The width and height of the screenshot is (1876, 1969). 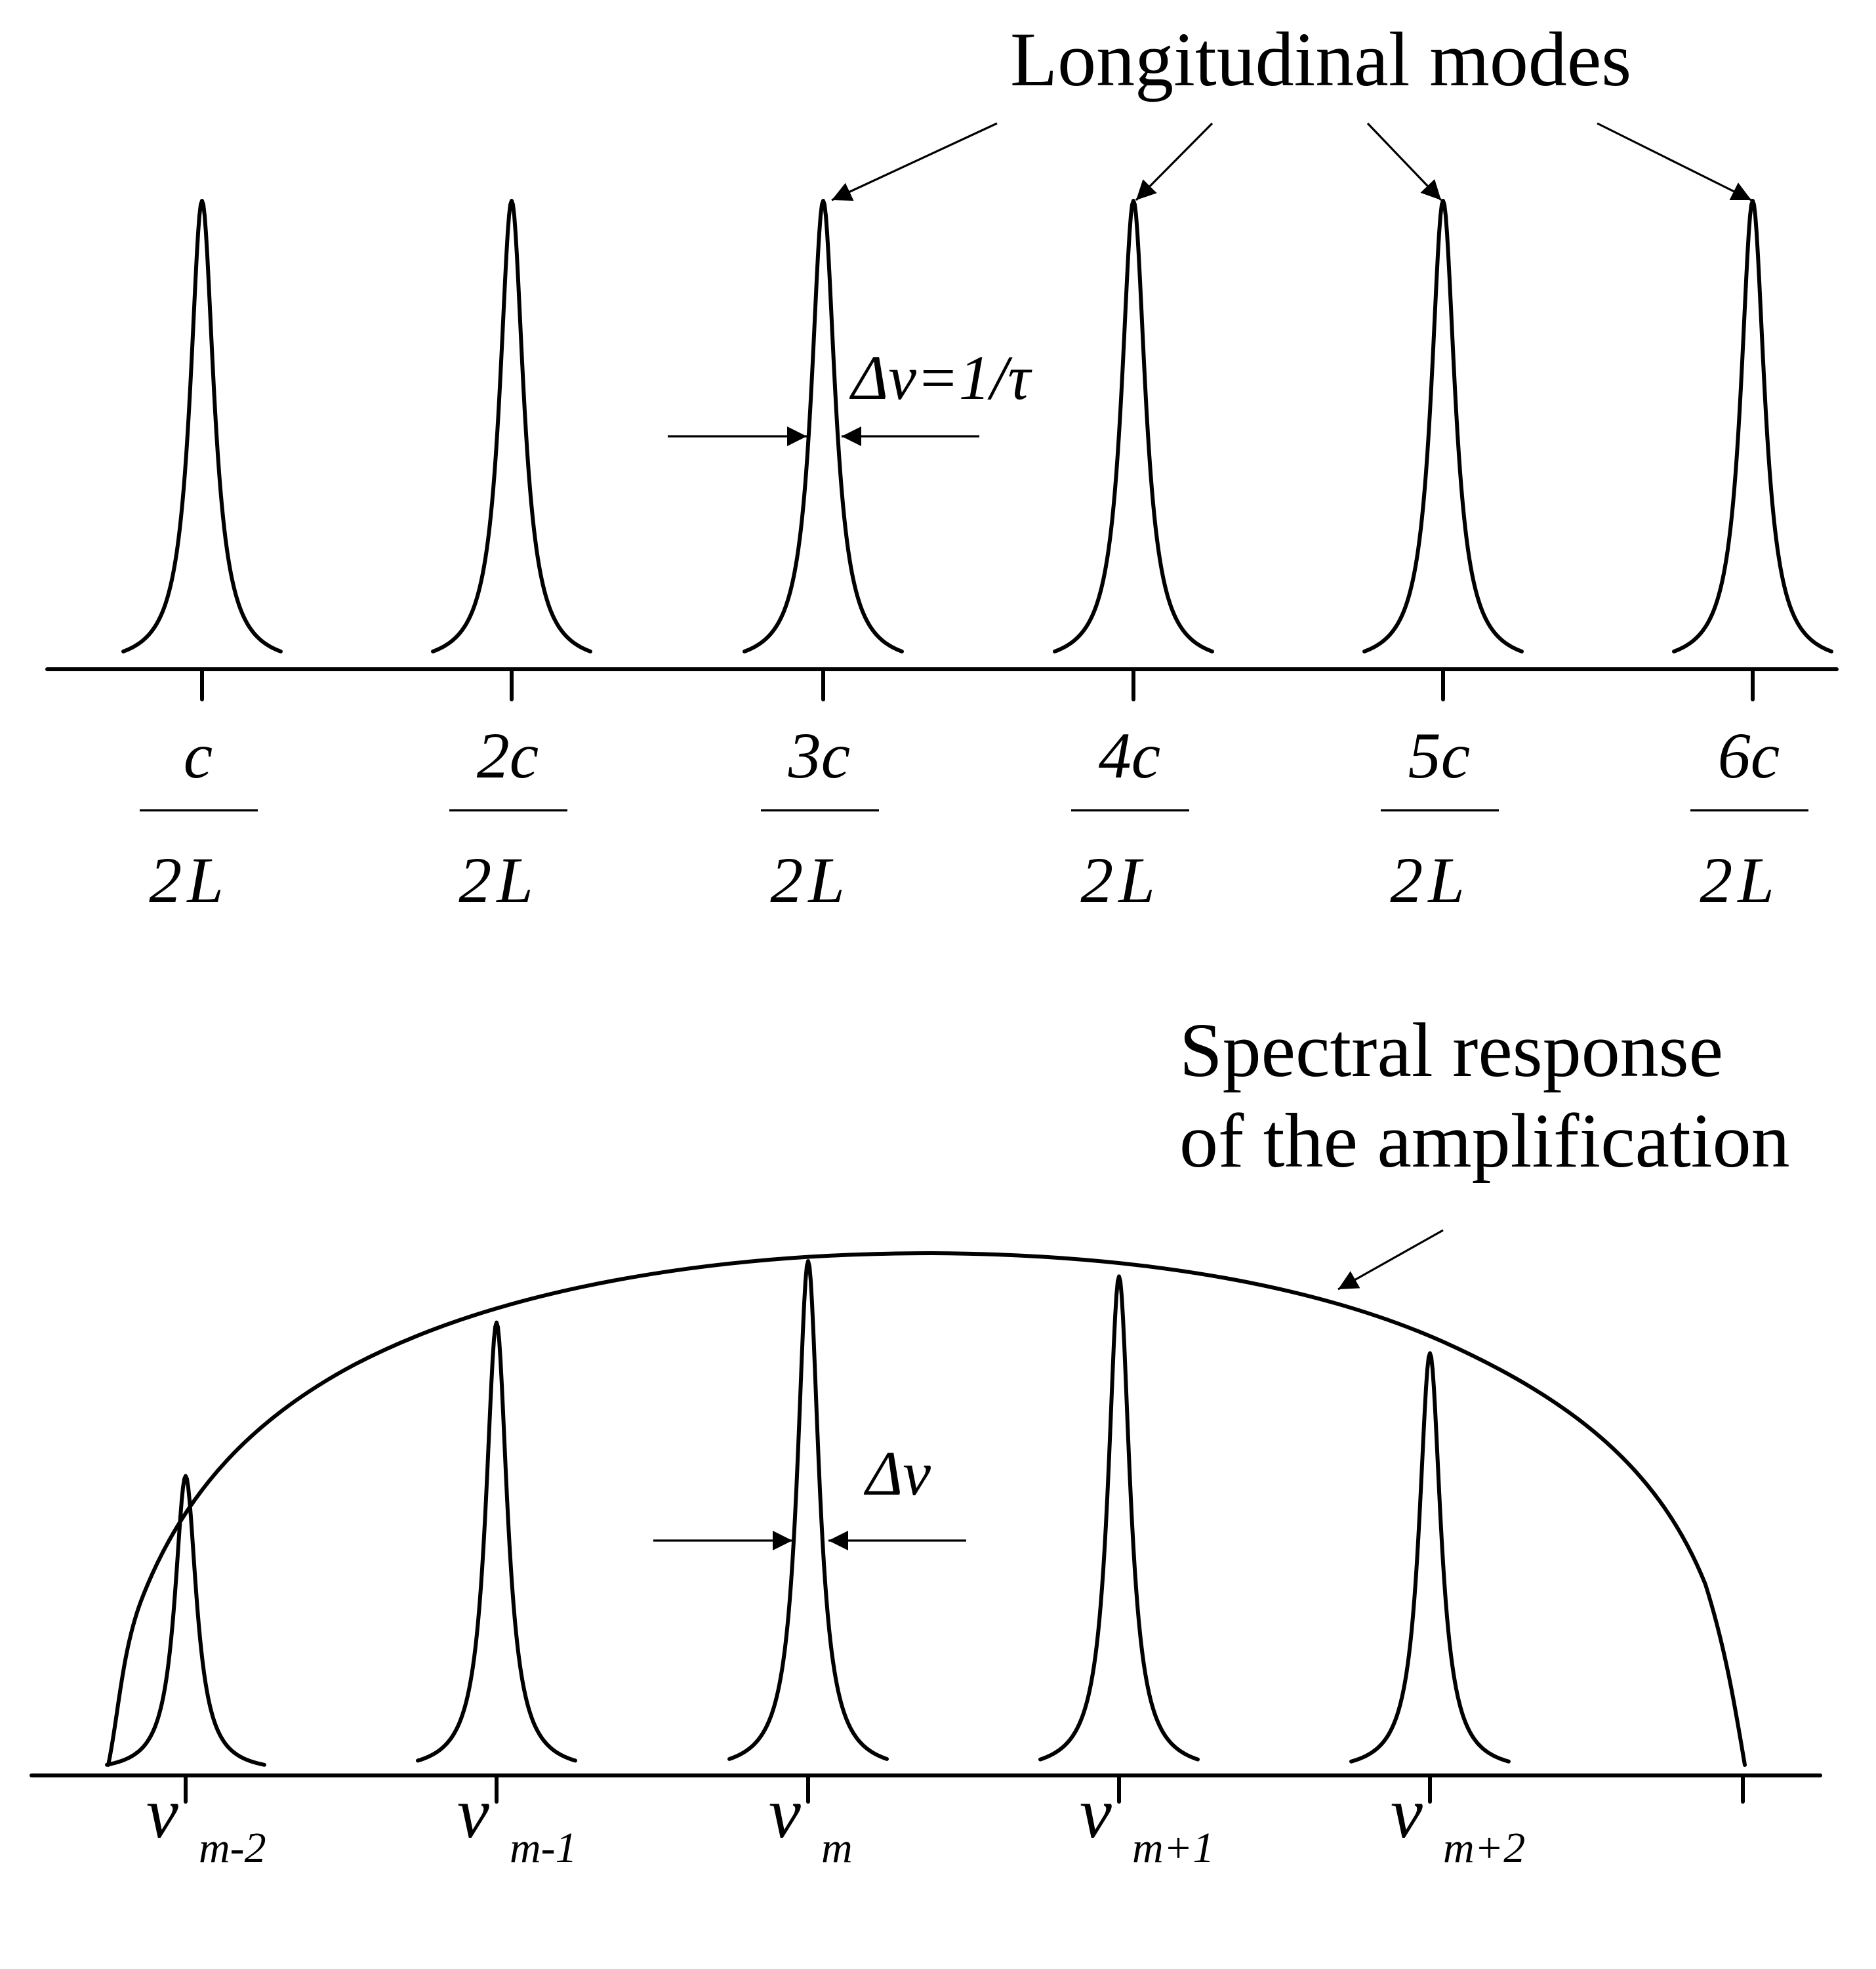 What do you see at coordinates (198, 755) in the screenshot?
I see `mode-label-numerator-1: c` at bounding box center [198, 755].